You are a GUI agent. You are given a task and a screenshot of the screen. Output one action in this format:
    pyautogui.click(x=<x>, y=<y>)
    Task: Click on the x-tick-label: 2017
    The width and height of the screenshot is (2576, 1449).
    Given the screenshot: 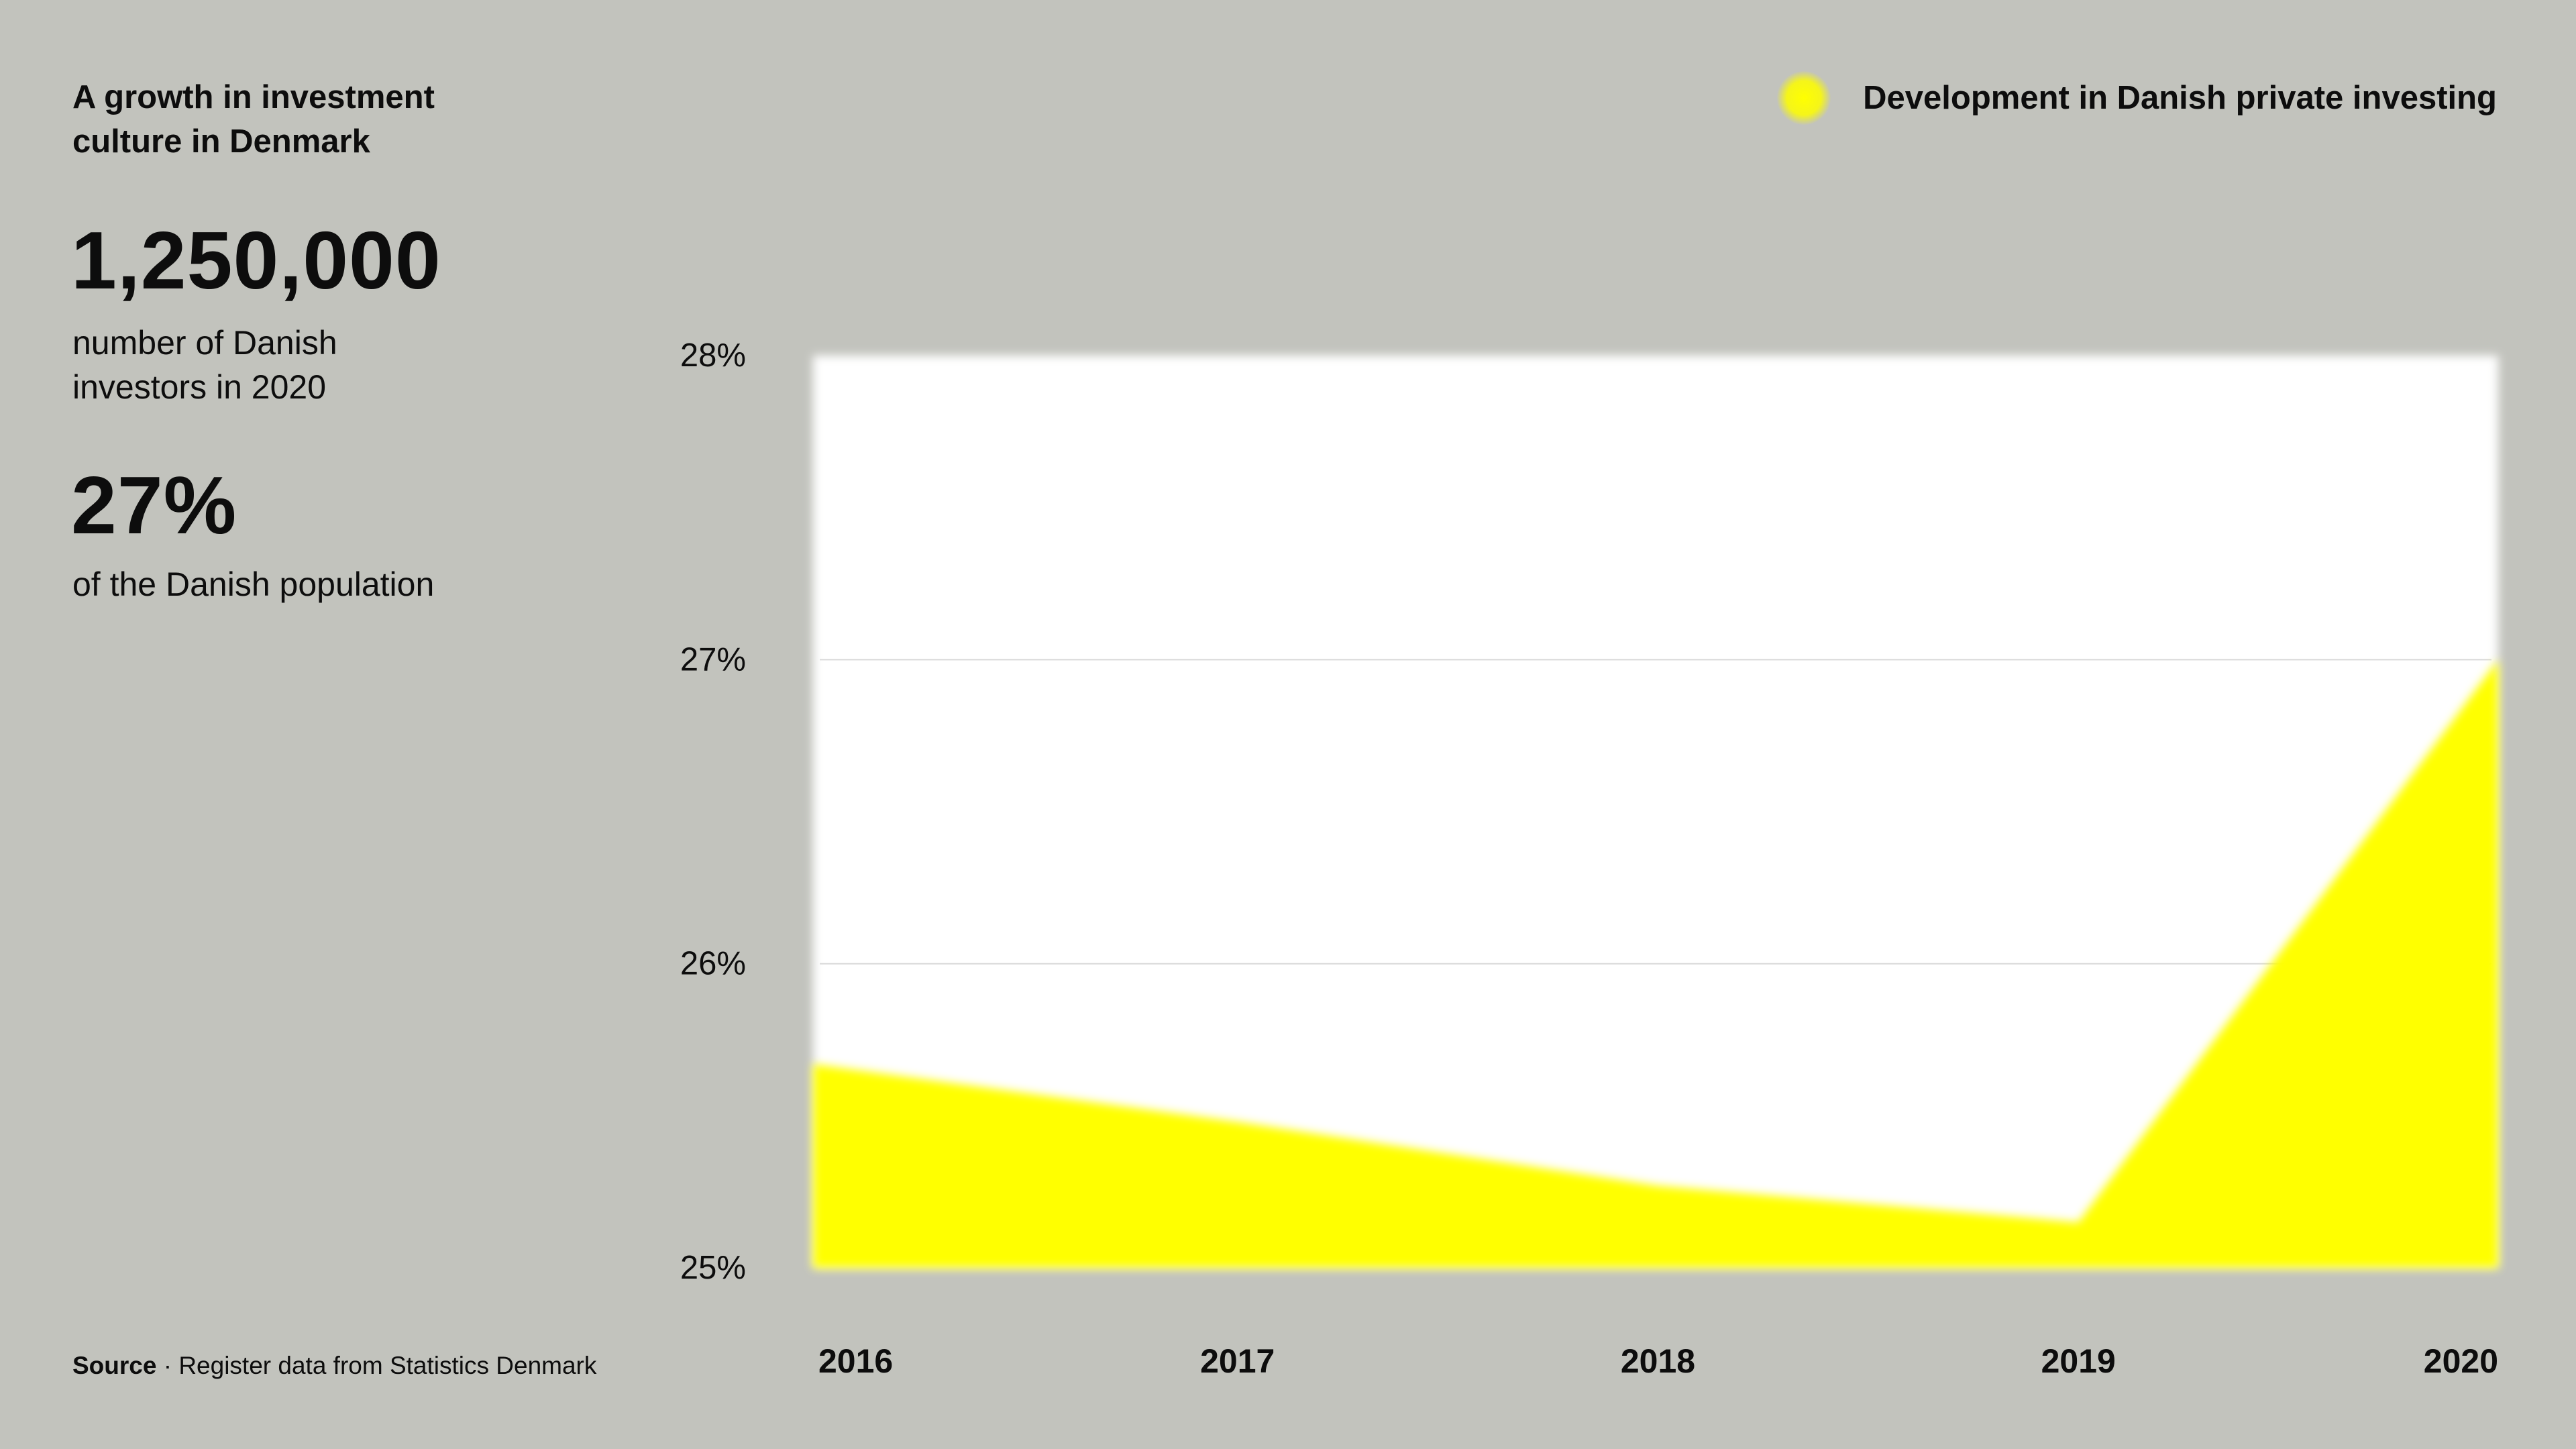 What is the action you would take?
    pyautogui.click(x=1237, y=1361)
    